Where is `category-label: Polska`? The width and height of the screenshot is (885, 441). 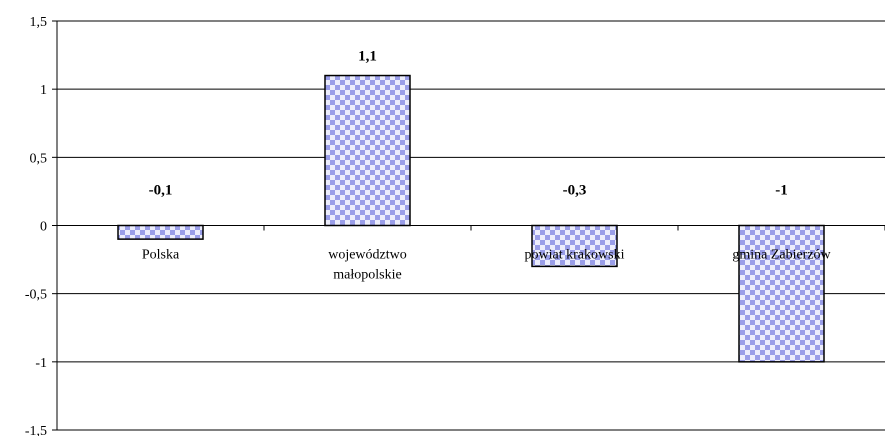
category-label: Polska is located at coordinates (161, 255).